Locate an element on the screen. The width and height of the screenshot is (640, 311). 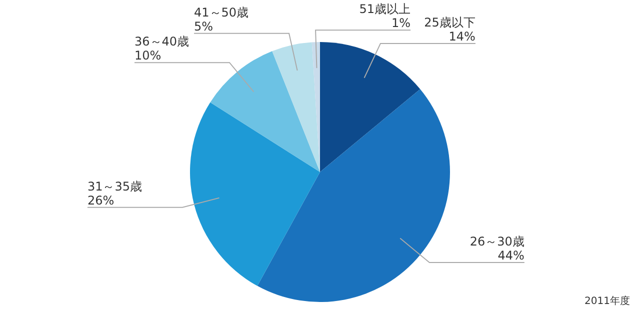
slice-label: 36～40歳 is located at coordinates (162, 41).